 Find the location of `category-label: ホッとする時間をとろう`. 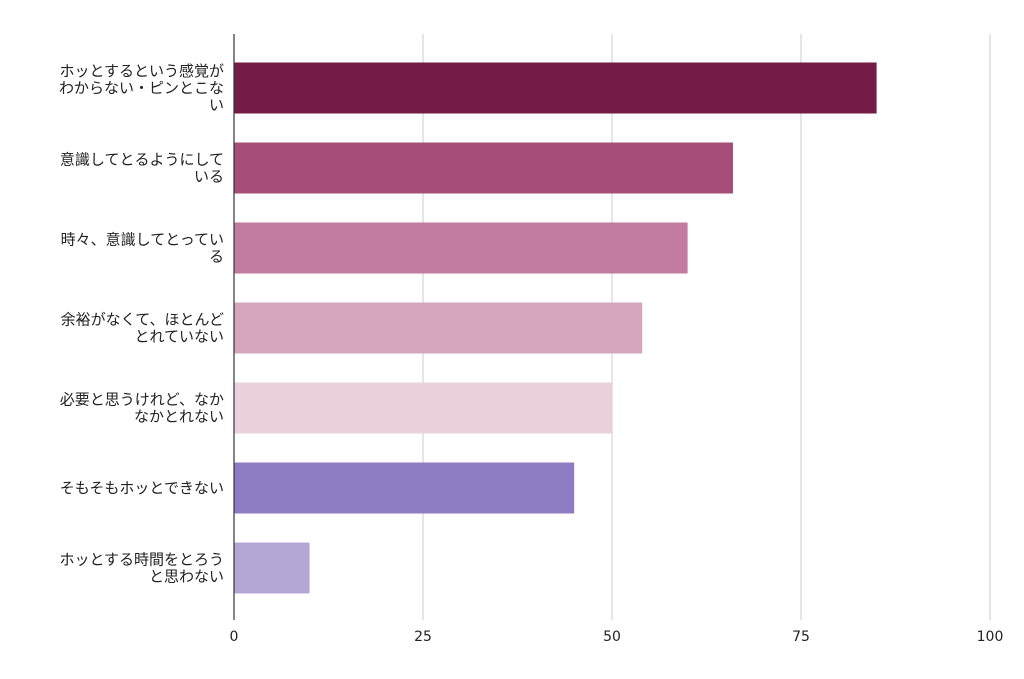

category-label: ホッとする時間をとろう is located at coordinates (141, 560).